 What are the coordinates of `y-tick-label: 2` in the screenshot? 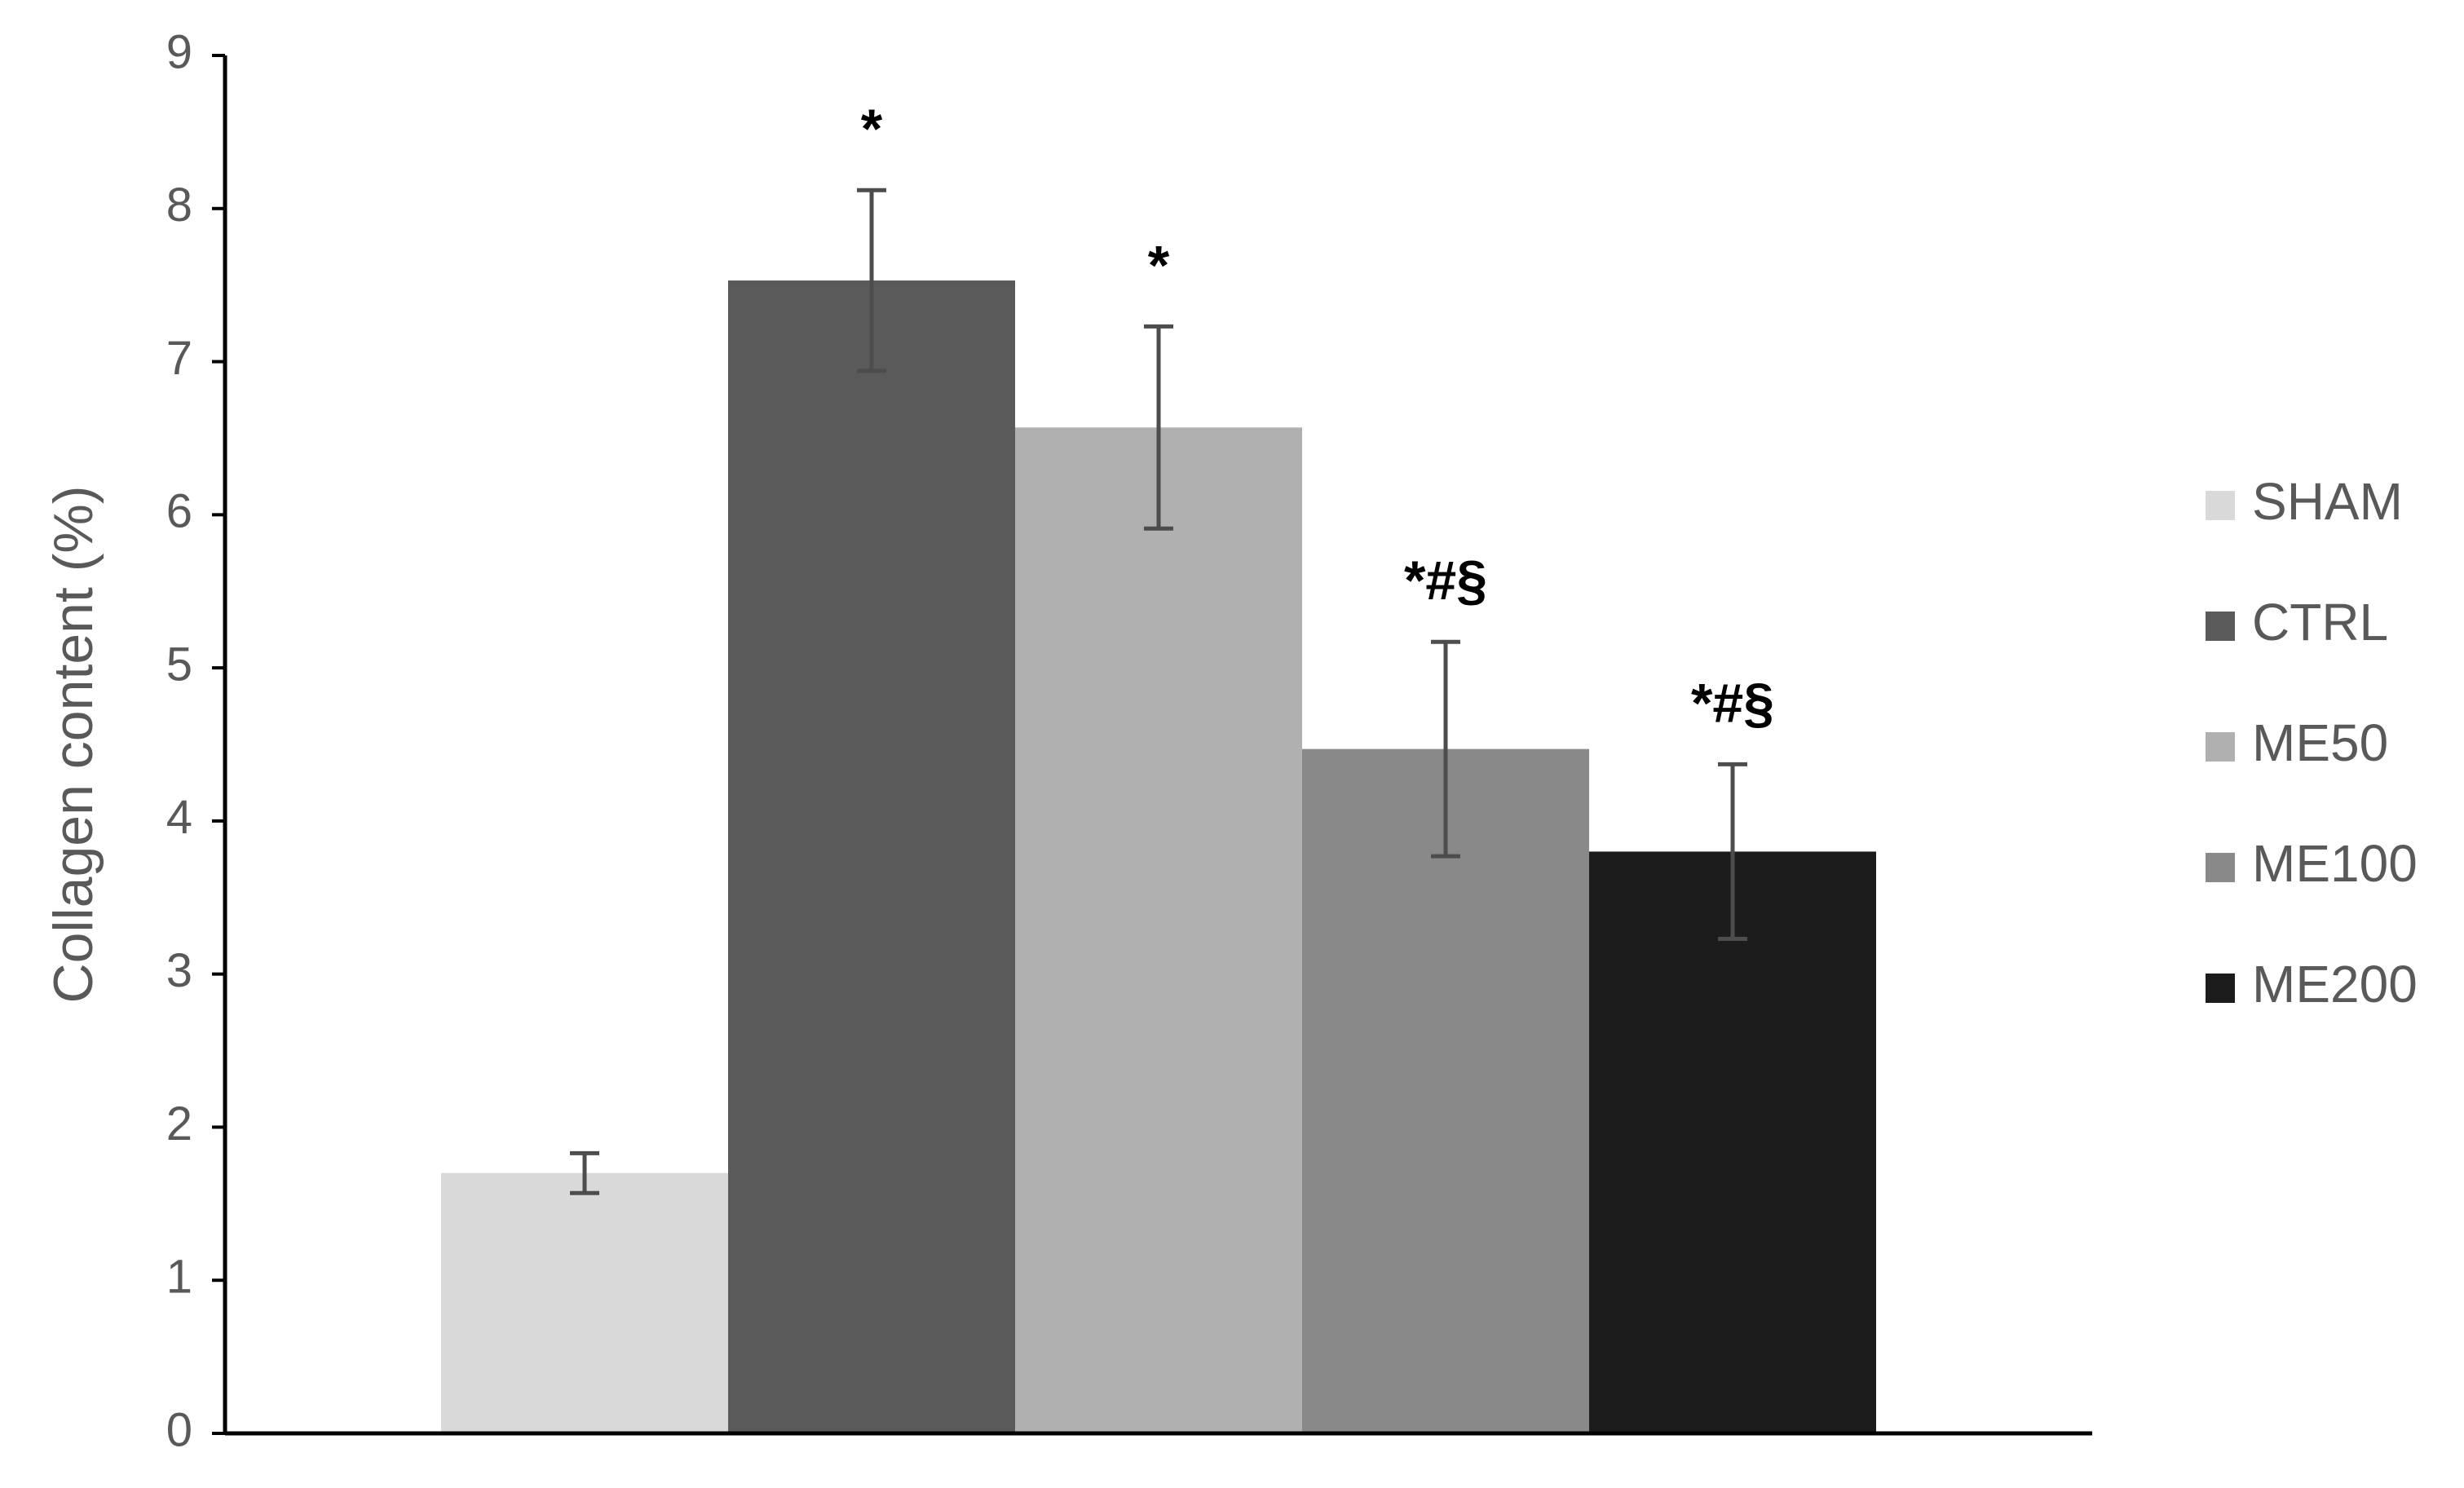 It's located at (179, 1123).